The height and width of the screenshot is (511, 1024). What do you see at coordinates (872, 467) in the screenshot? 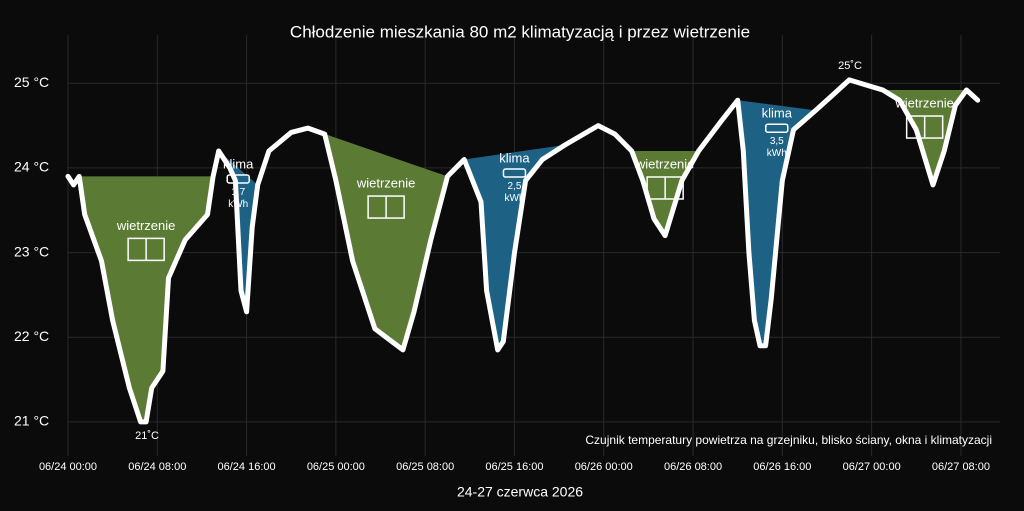
I see `x-tick-label: 06/27 00:00` at bounding box center [872, 467].